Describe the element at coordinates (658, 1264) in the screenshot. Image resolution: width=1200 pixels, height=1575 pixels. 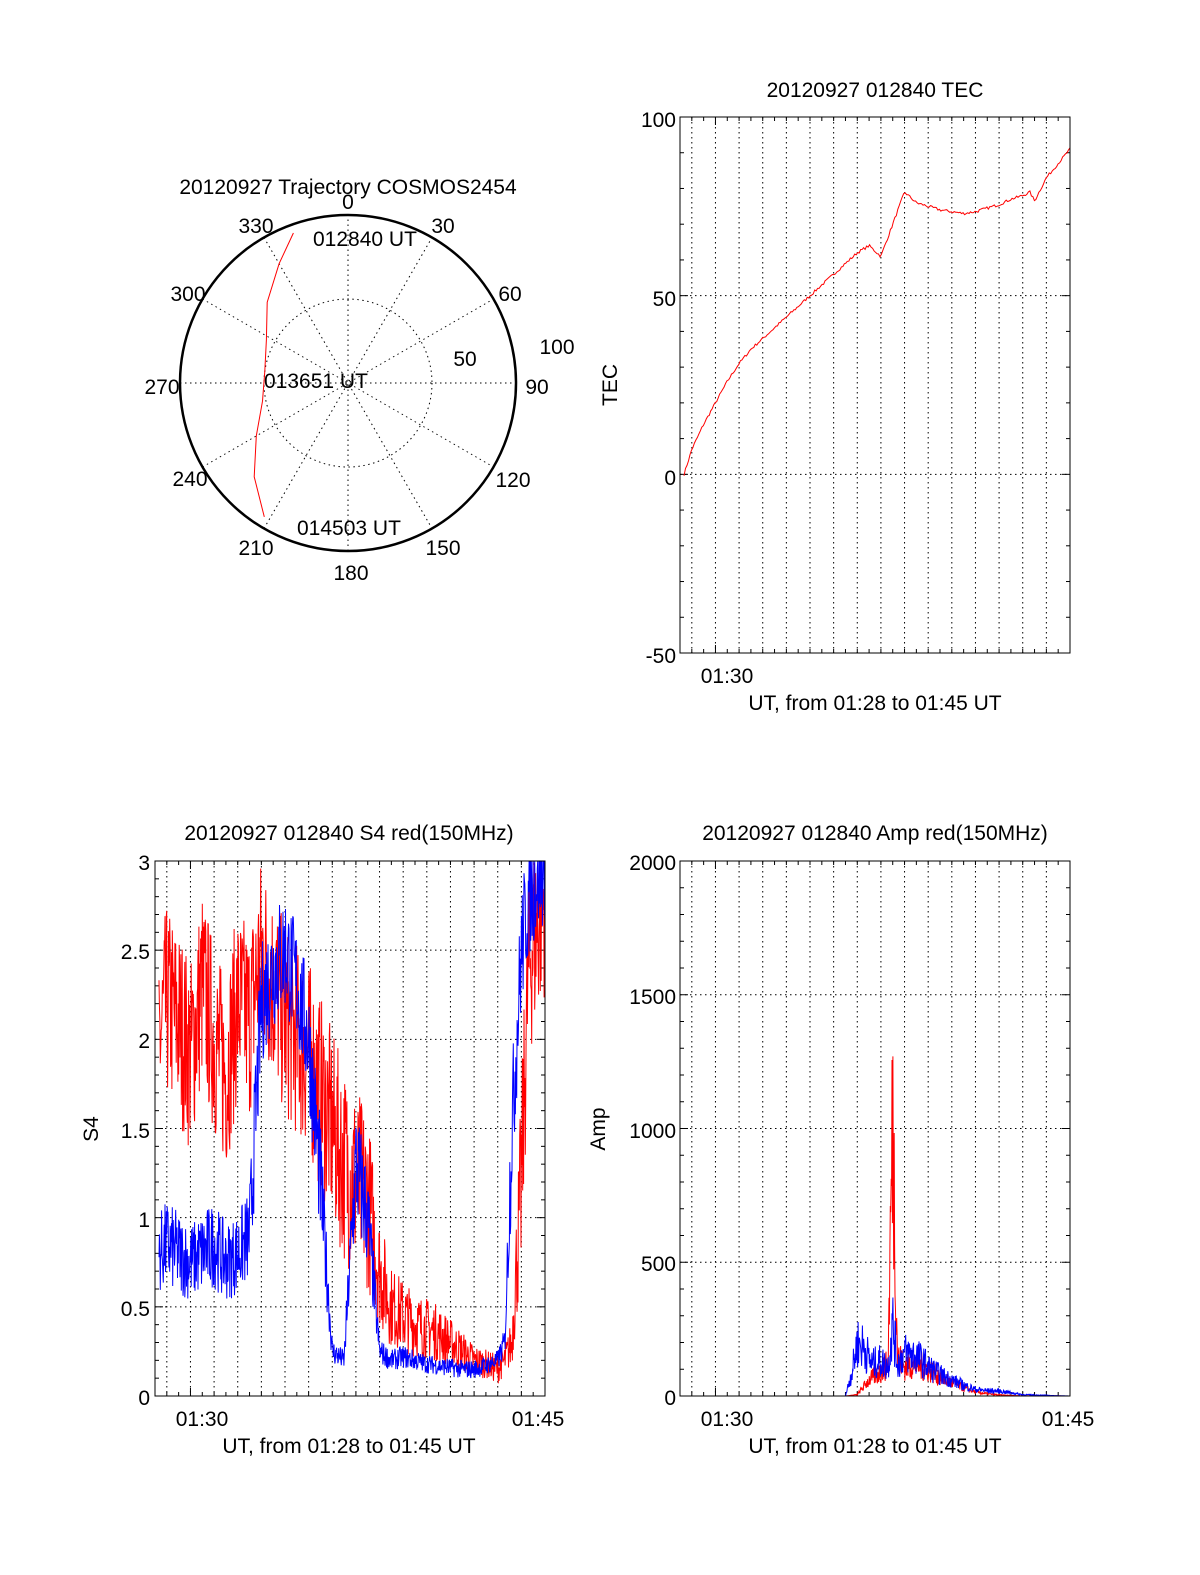
I see `amp-ytick-500: 500` at that location.